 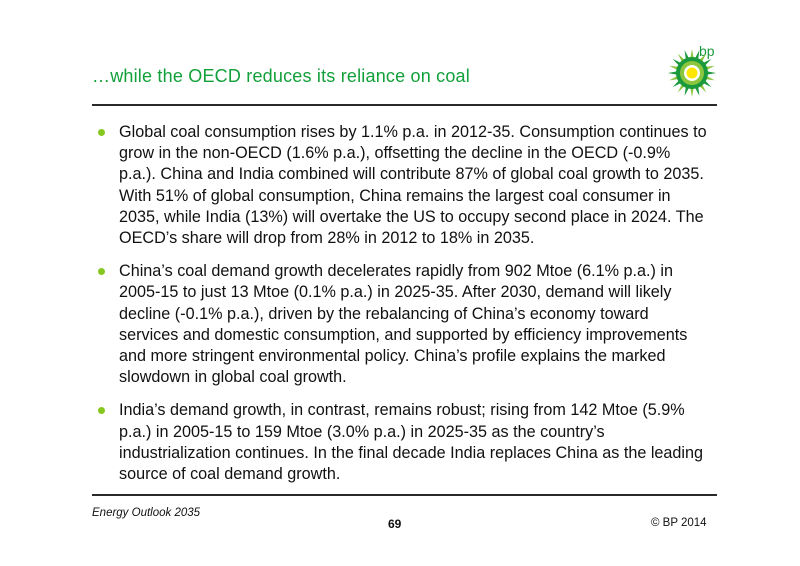 What do you see at coordinates (679, 523) in the screenshot?
I see `footer-copyright: © BP 2014` at bounding box center [679, 523].